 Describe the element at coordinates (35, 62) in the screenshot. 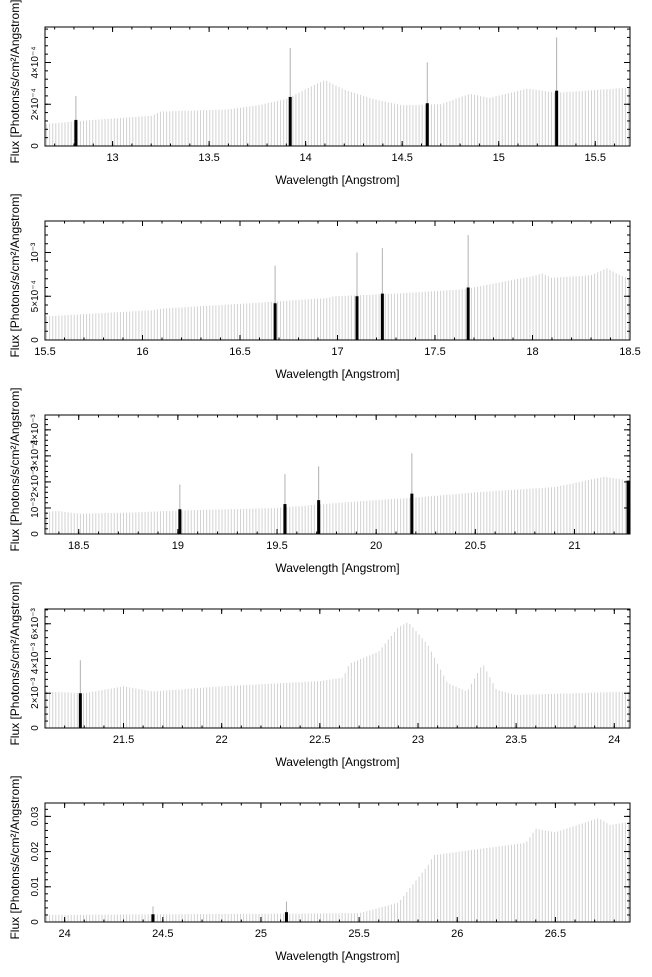

I see `y-tick-label: 4×10⁻⁴` at that location.